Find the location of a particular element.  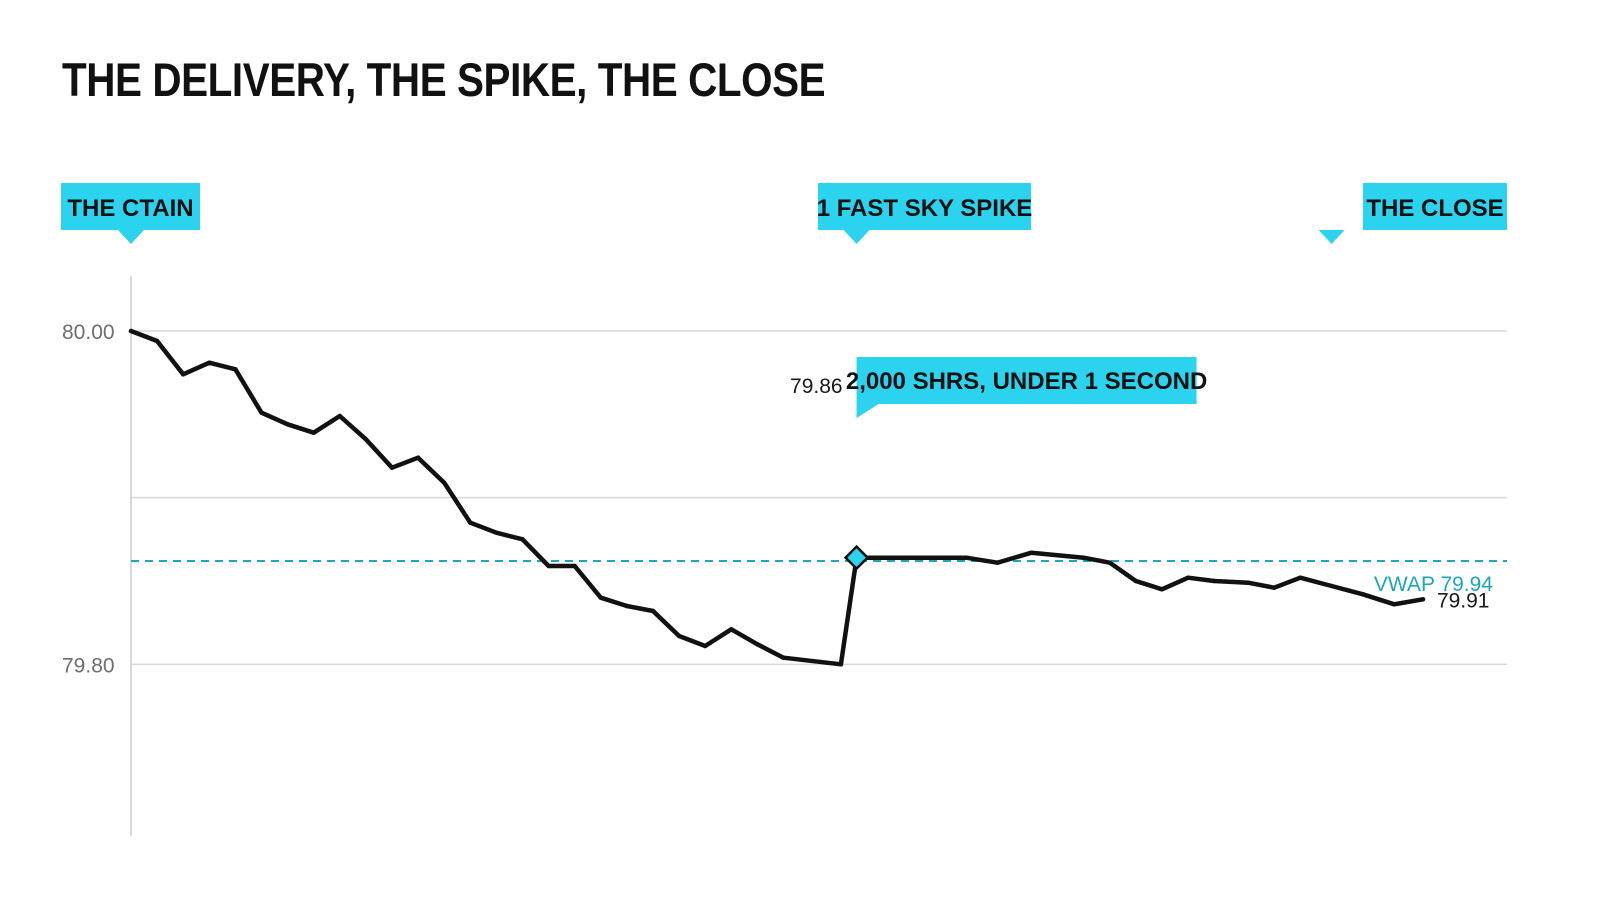

close-value-label: 79.91 is located at coordinates (1463, 600).